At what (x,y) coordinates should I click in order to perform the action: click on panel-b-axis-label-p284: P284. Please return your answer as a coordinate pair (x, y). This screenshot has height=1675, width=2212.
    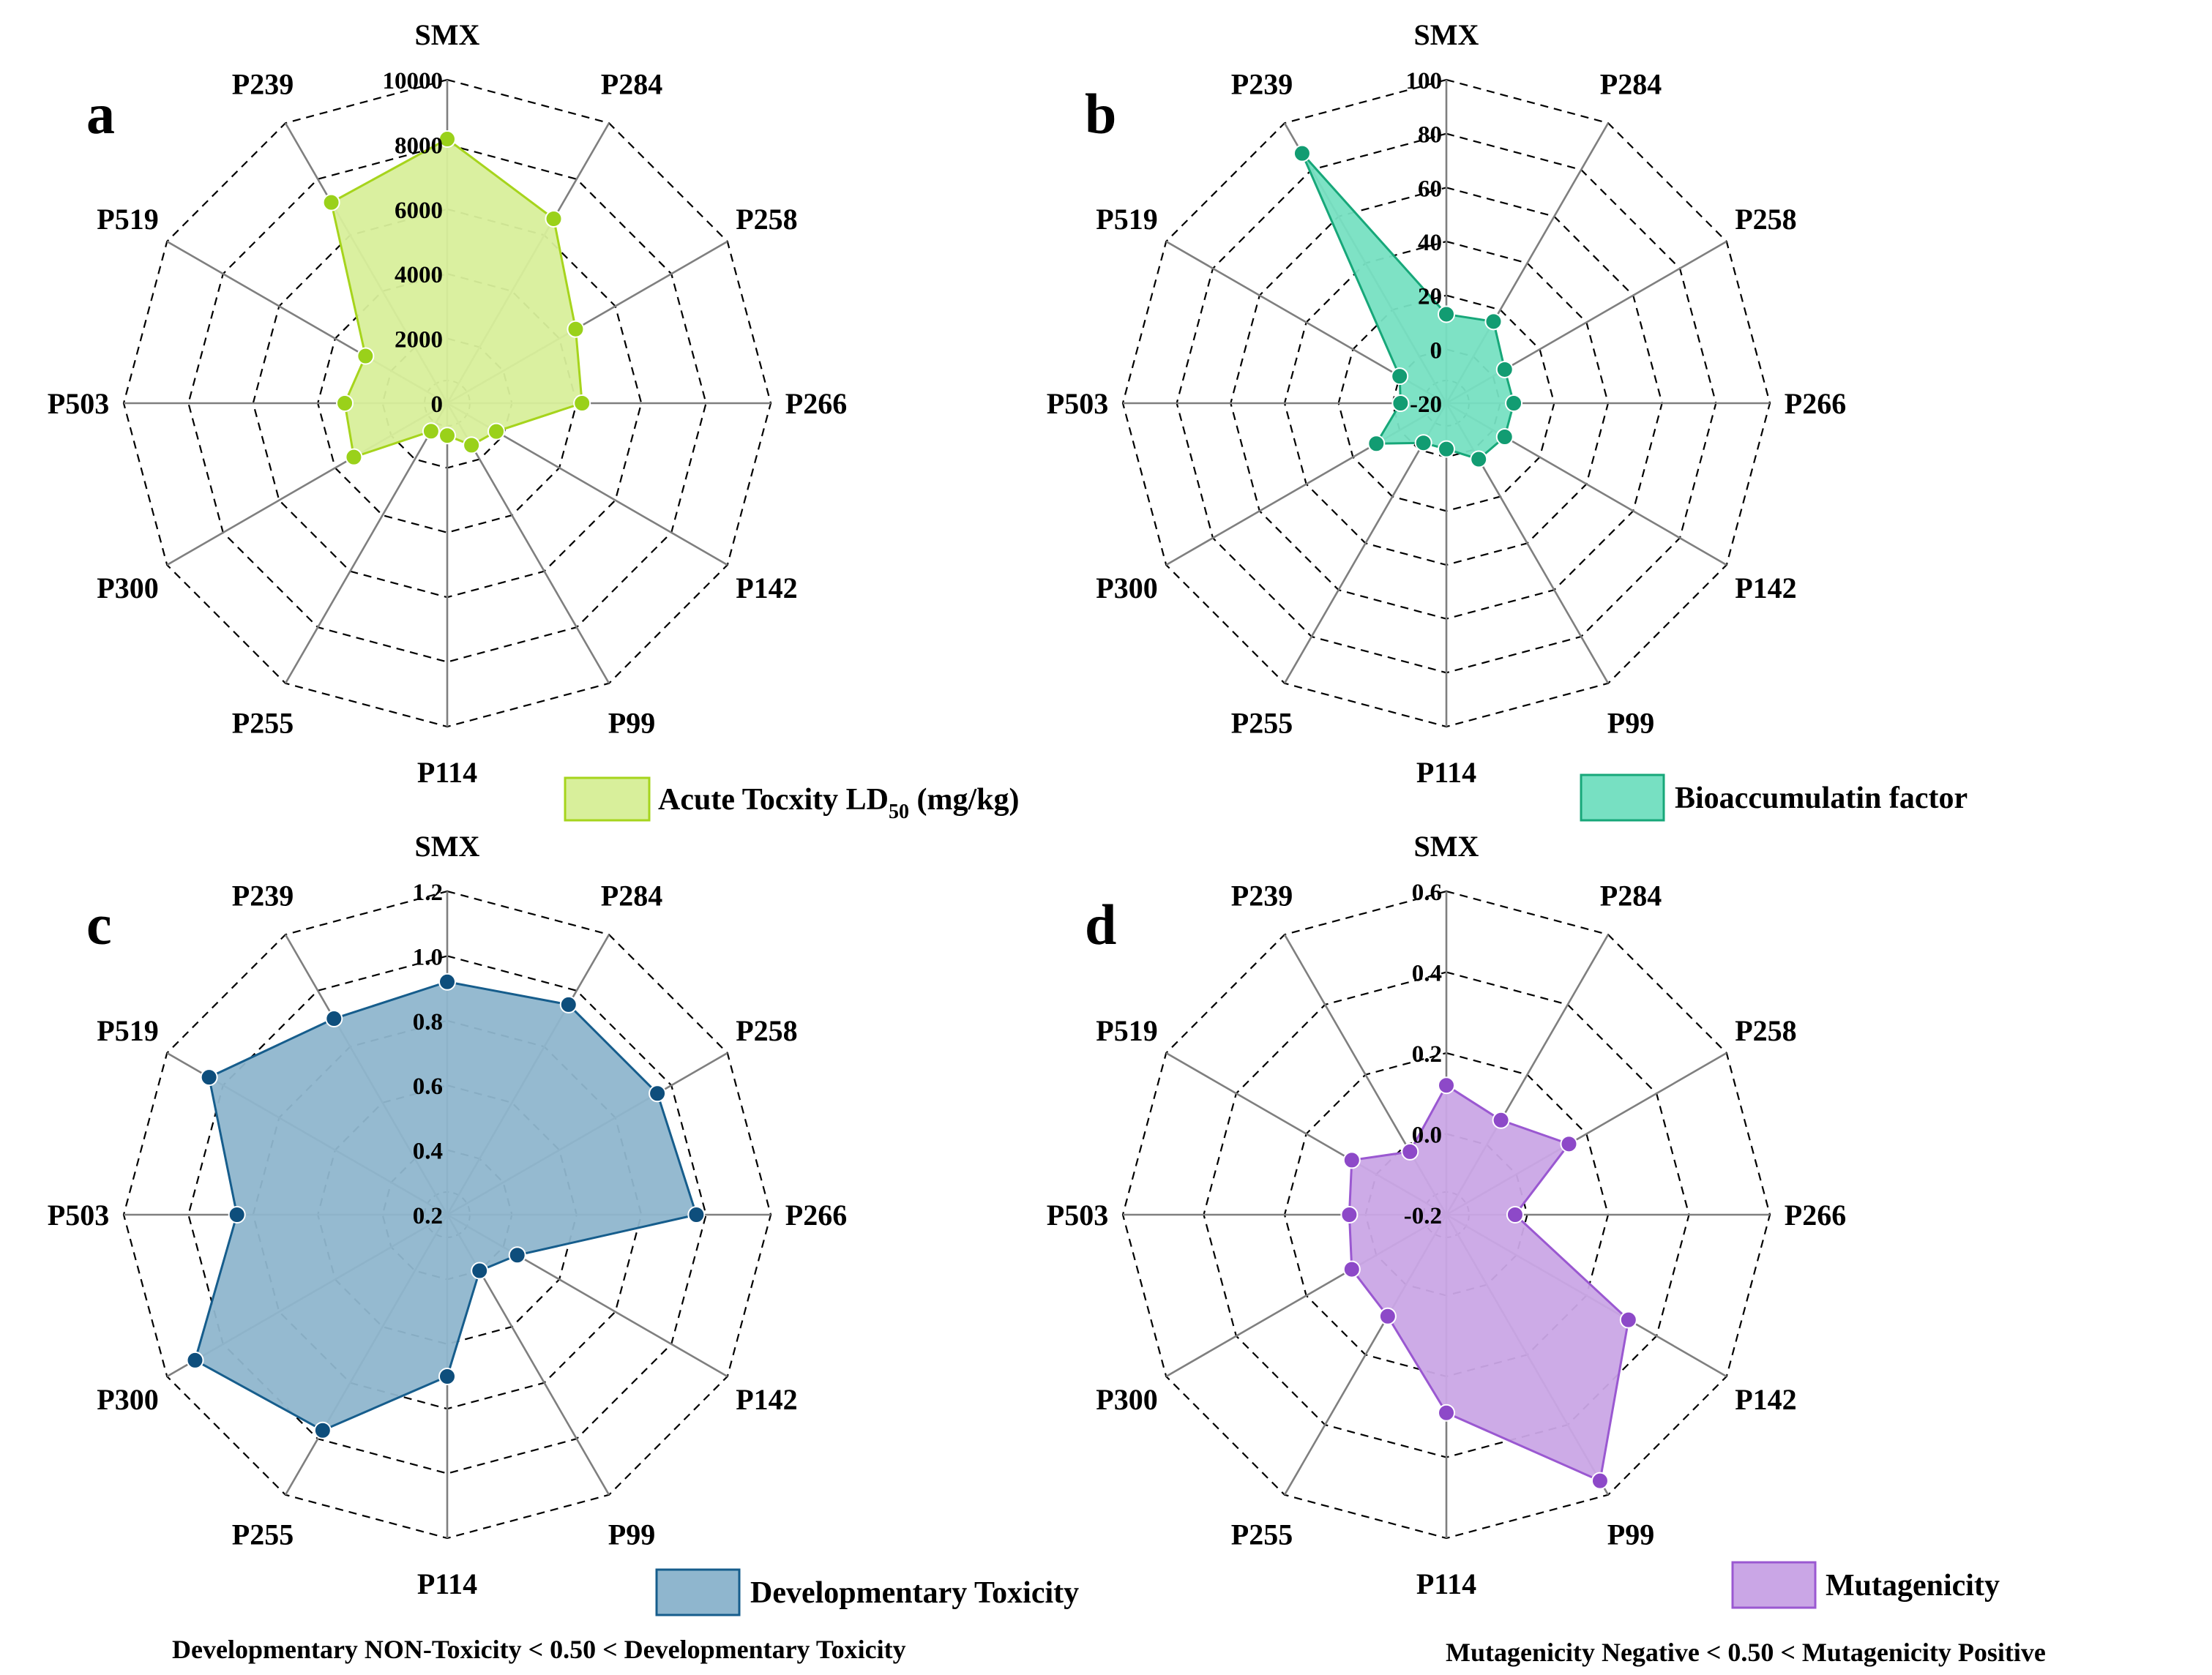
    Looking at the image, I should click on (1631, 84).